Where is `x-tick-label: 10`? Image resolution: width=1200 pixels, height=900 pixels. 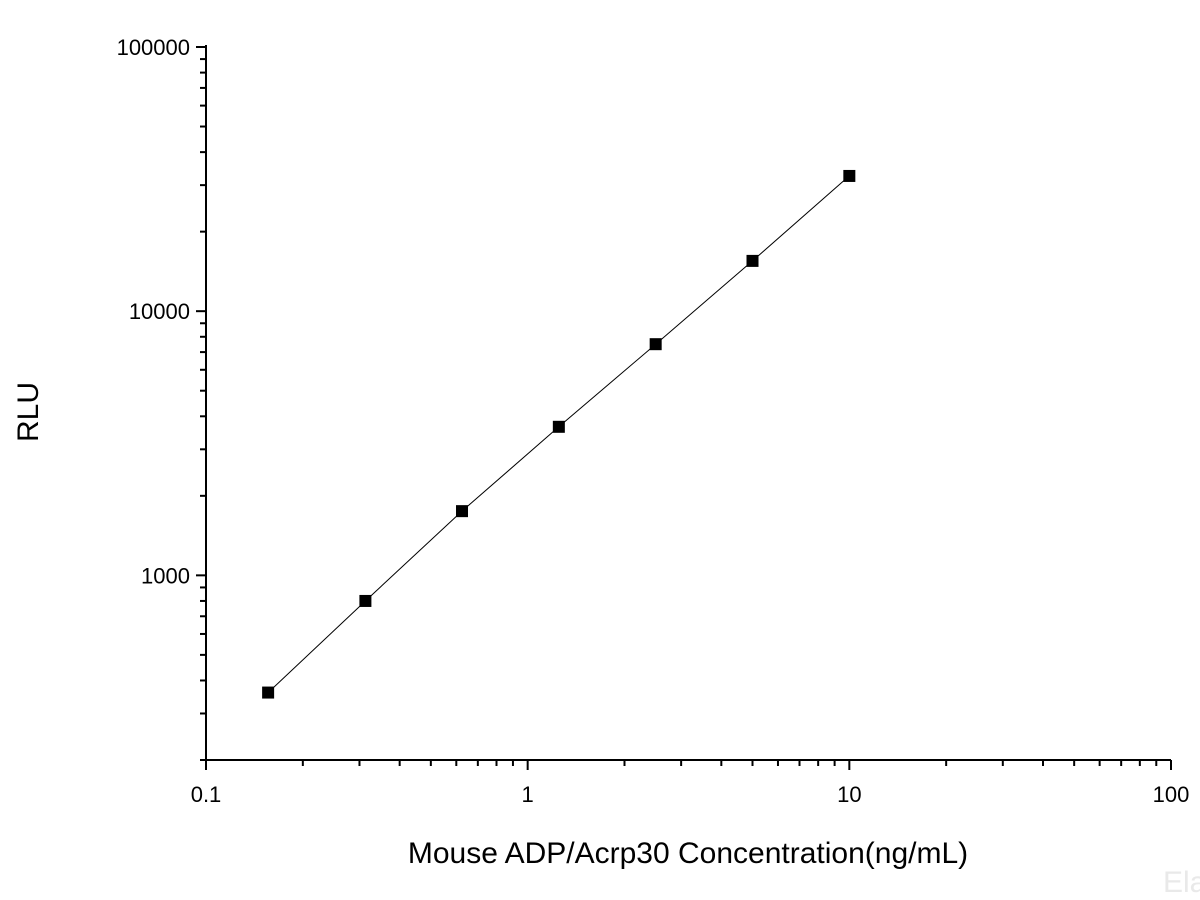
x-tick-label: 10 is located at coordinates (849, 794).